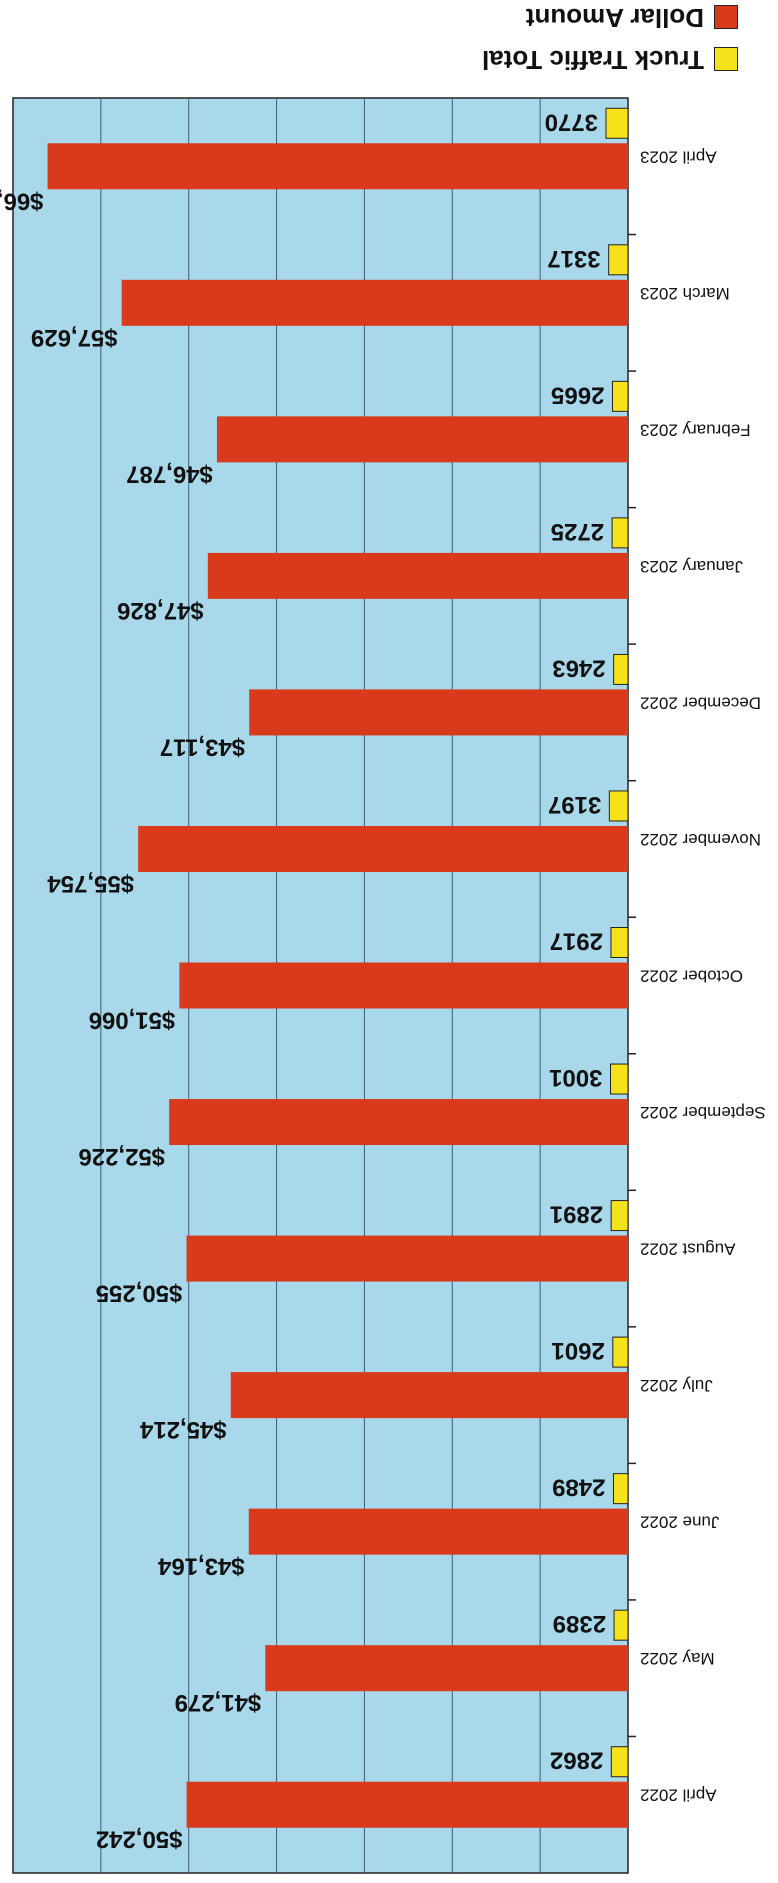 The width and height of the screenshot is (778, 1883). Describe the element at coordinates (218, 1702) in the screenshot. I see `dollar-value-label: $41,279` at that location.